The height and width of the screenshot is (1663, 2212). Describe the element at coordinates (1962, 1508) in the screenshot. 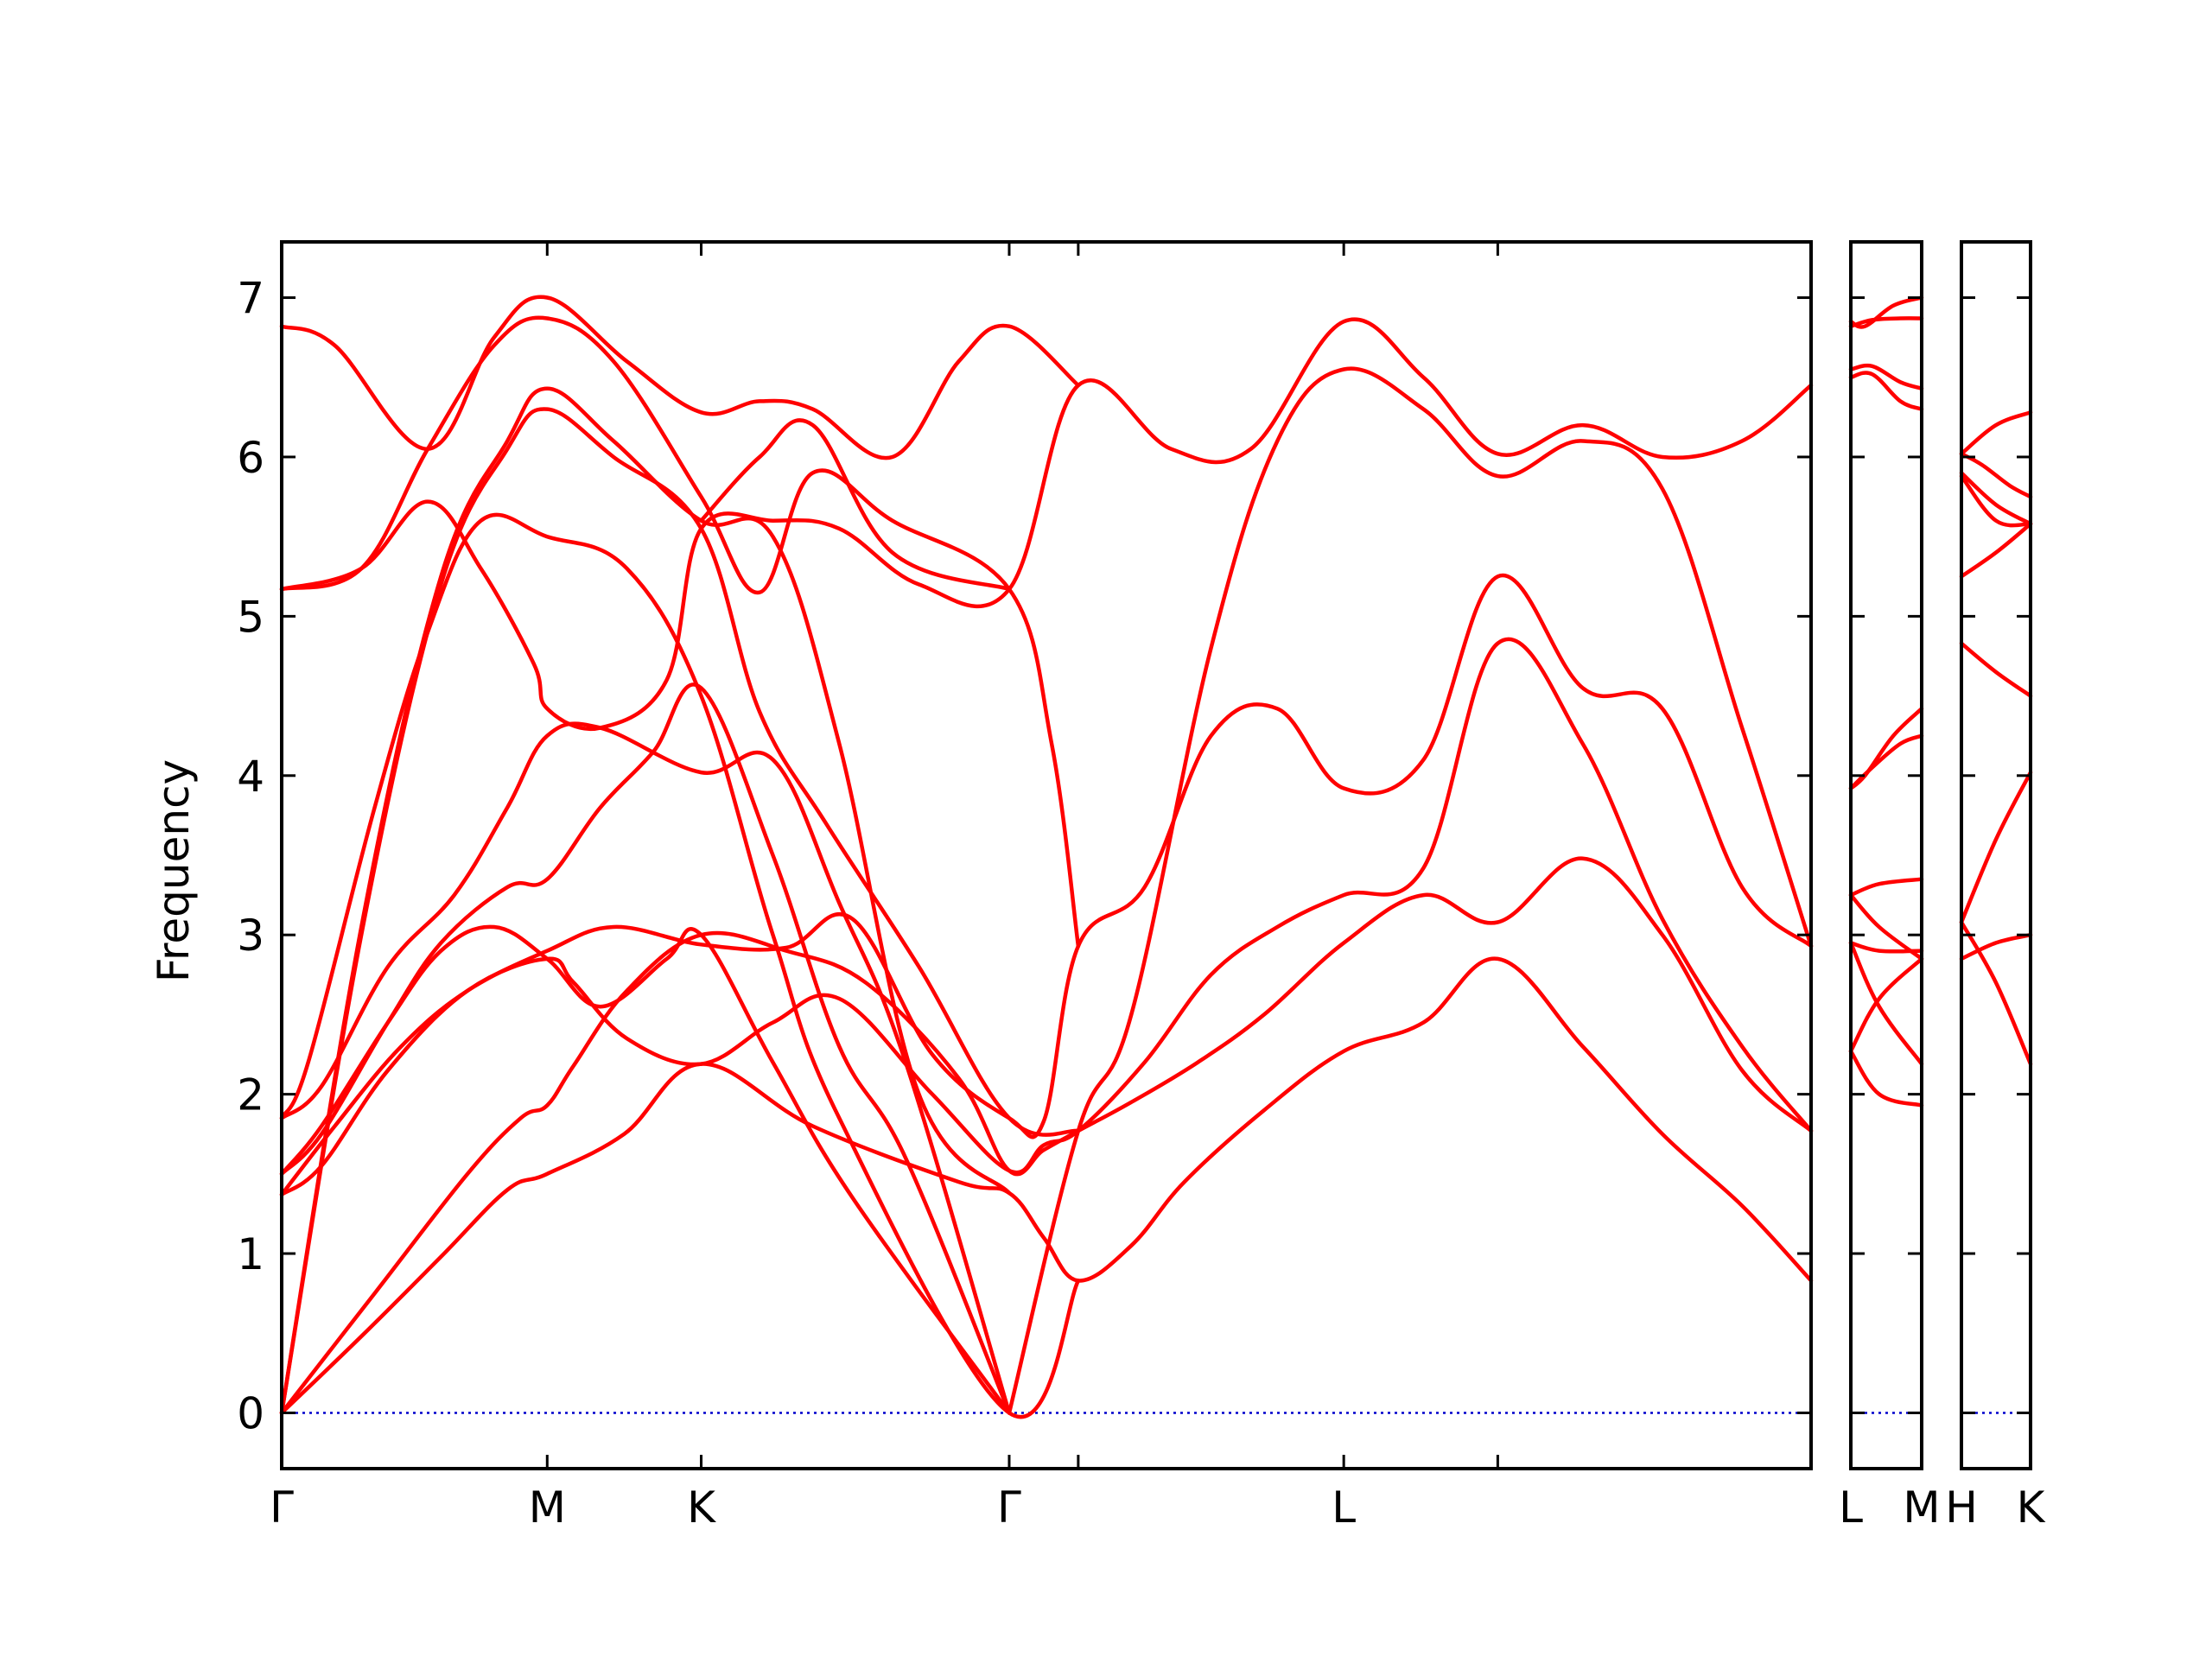

I see `x-tick-label: H` at that location.